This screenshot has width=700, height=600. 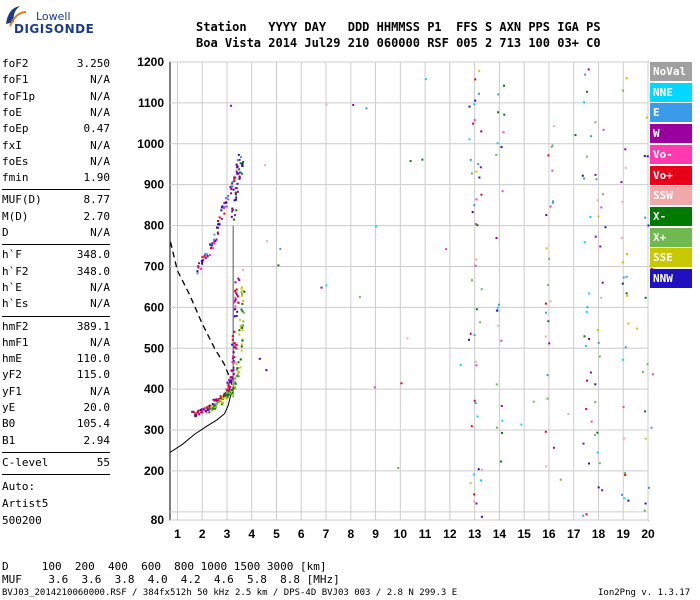 I want to click on y-tick-label: 800, so click(x=154, y=226).